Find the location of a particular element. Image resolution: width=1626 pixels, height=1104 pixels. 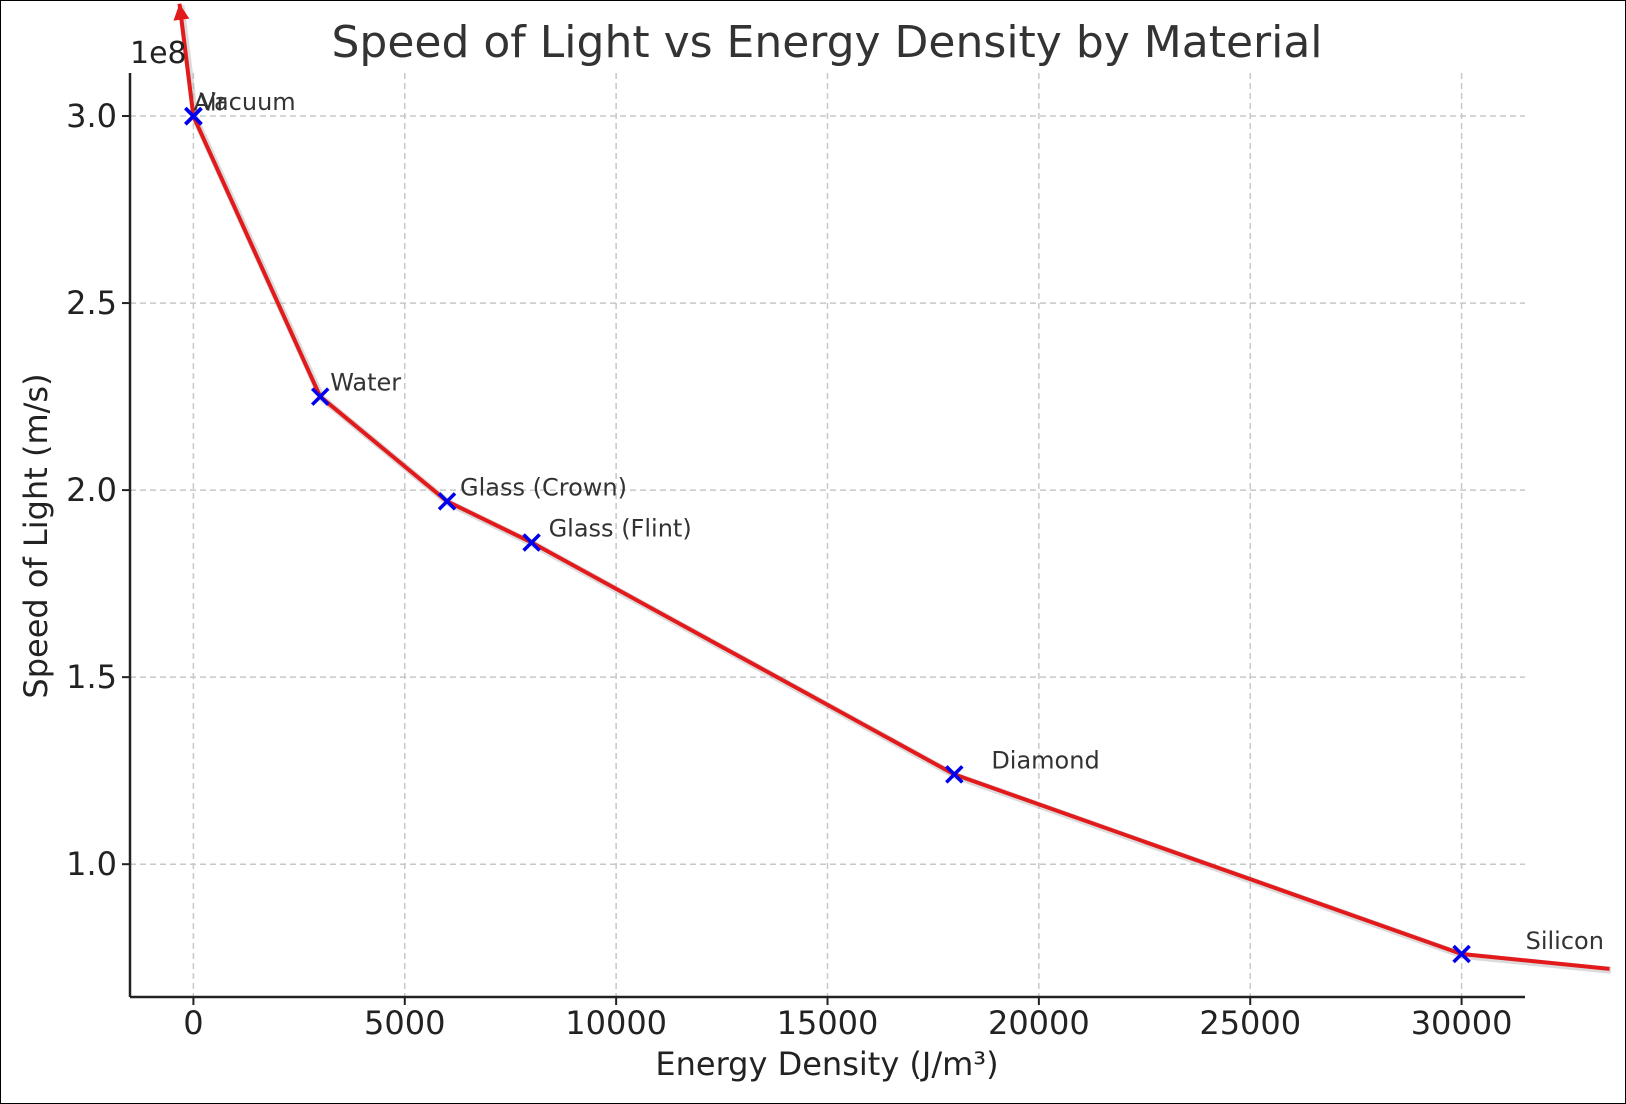

x-tick-label: 10000 is located at coordinates (616, 1023).